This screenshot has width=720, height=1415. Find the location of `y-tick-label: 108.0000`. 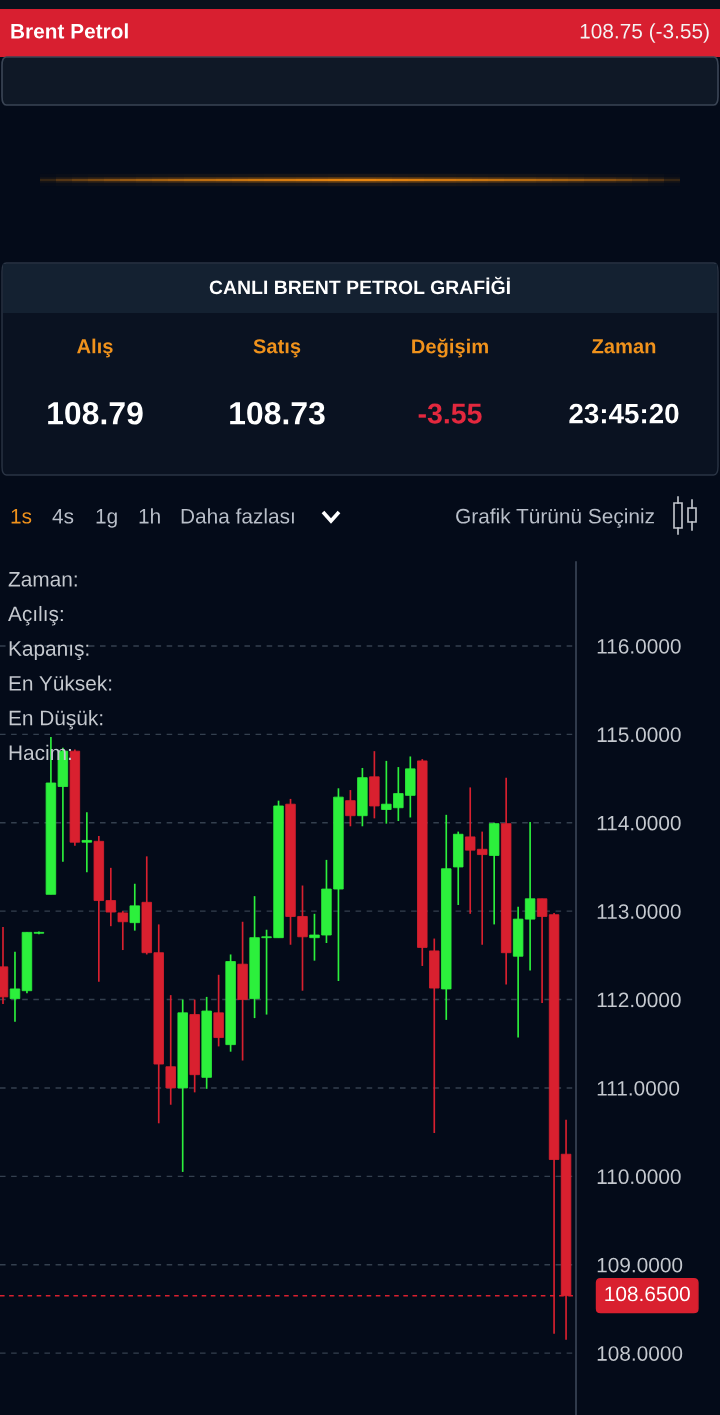

y-tick-label: 108.0000 is located at coordinates (640, 1353).